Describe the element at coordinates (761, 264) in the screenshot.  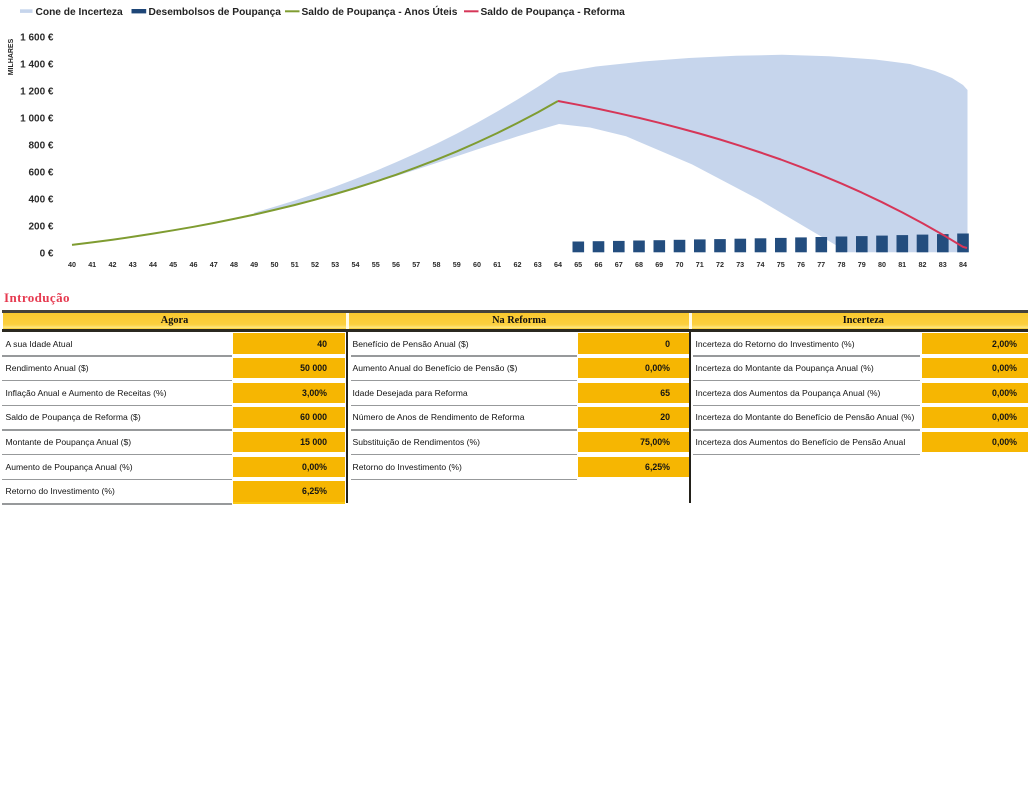
I see `svg-text: 74` at that location.